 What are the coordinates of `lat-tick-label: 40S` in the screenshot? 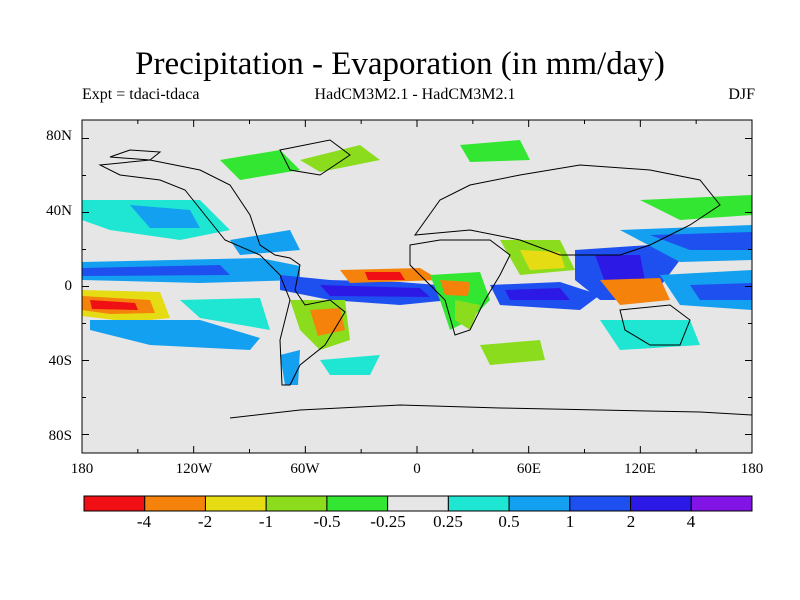 It's located at (60, 361).